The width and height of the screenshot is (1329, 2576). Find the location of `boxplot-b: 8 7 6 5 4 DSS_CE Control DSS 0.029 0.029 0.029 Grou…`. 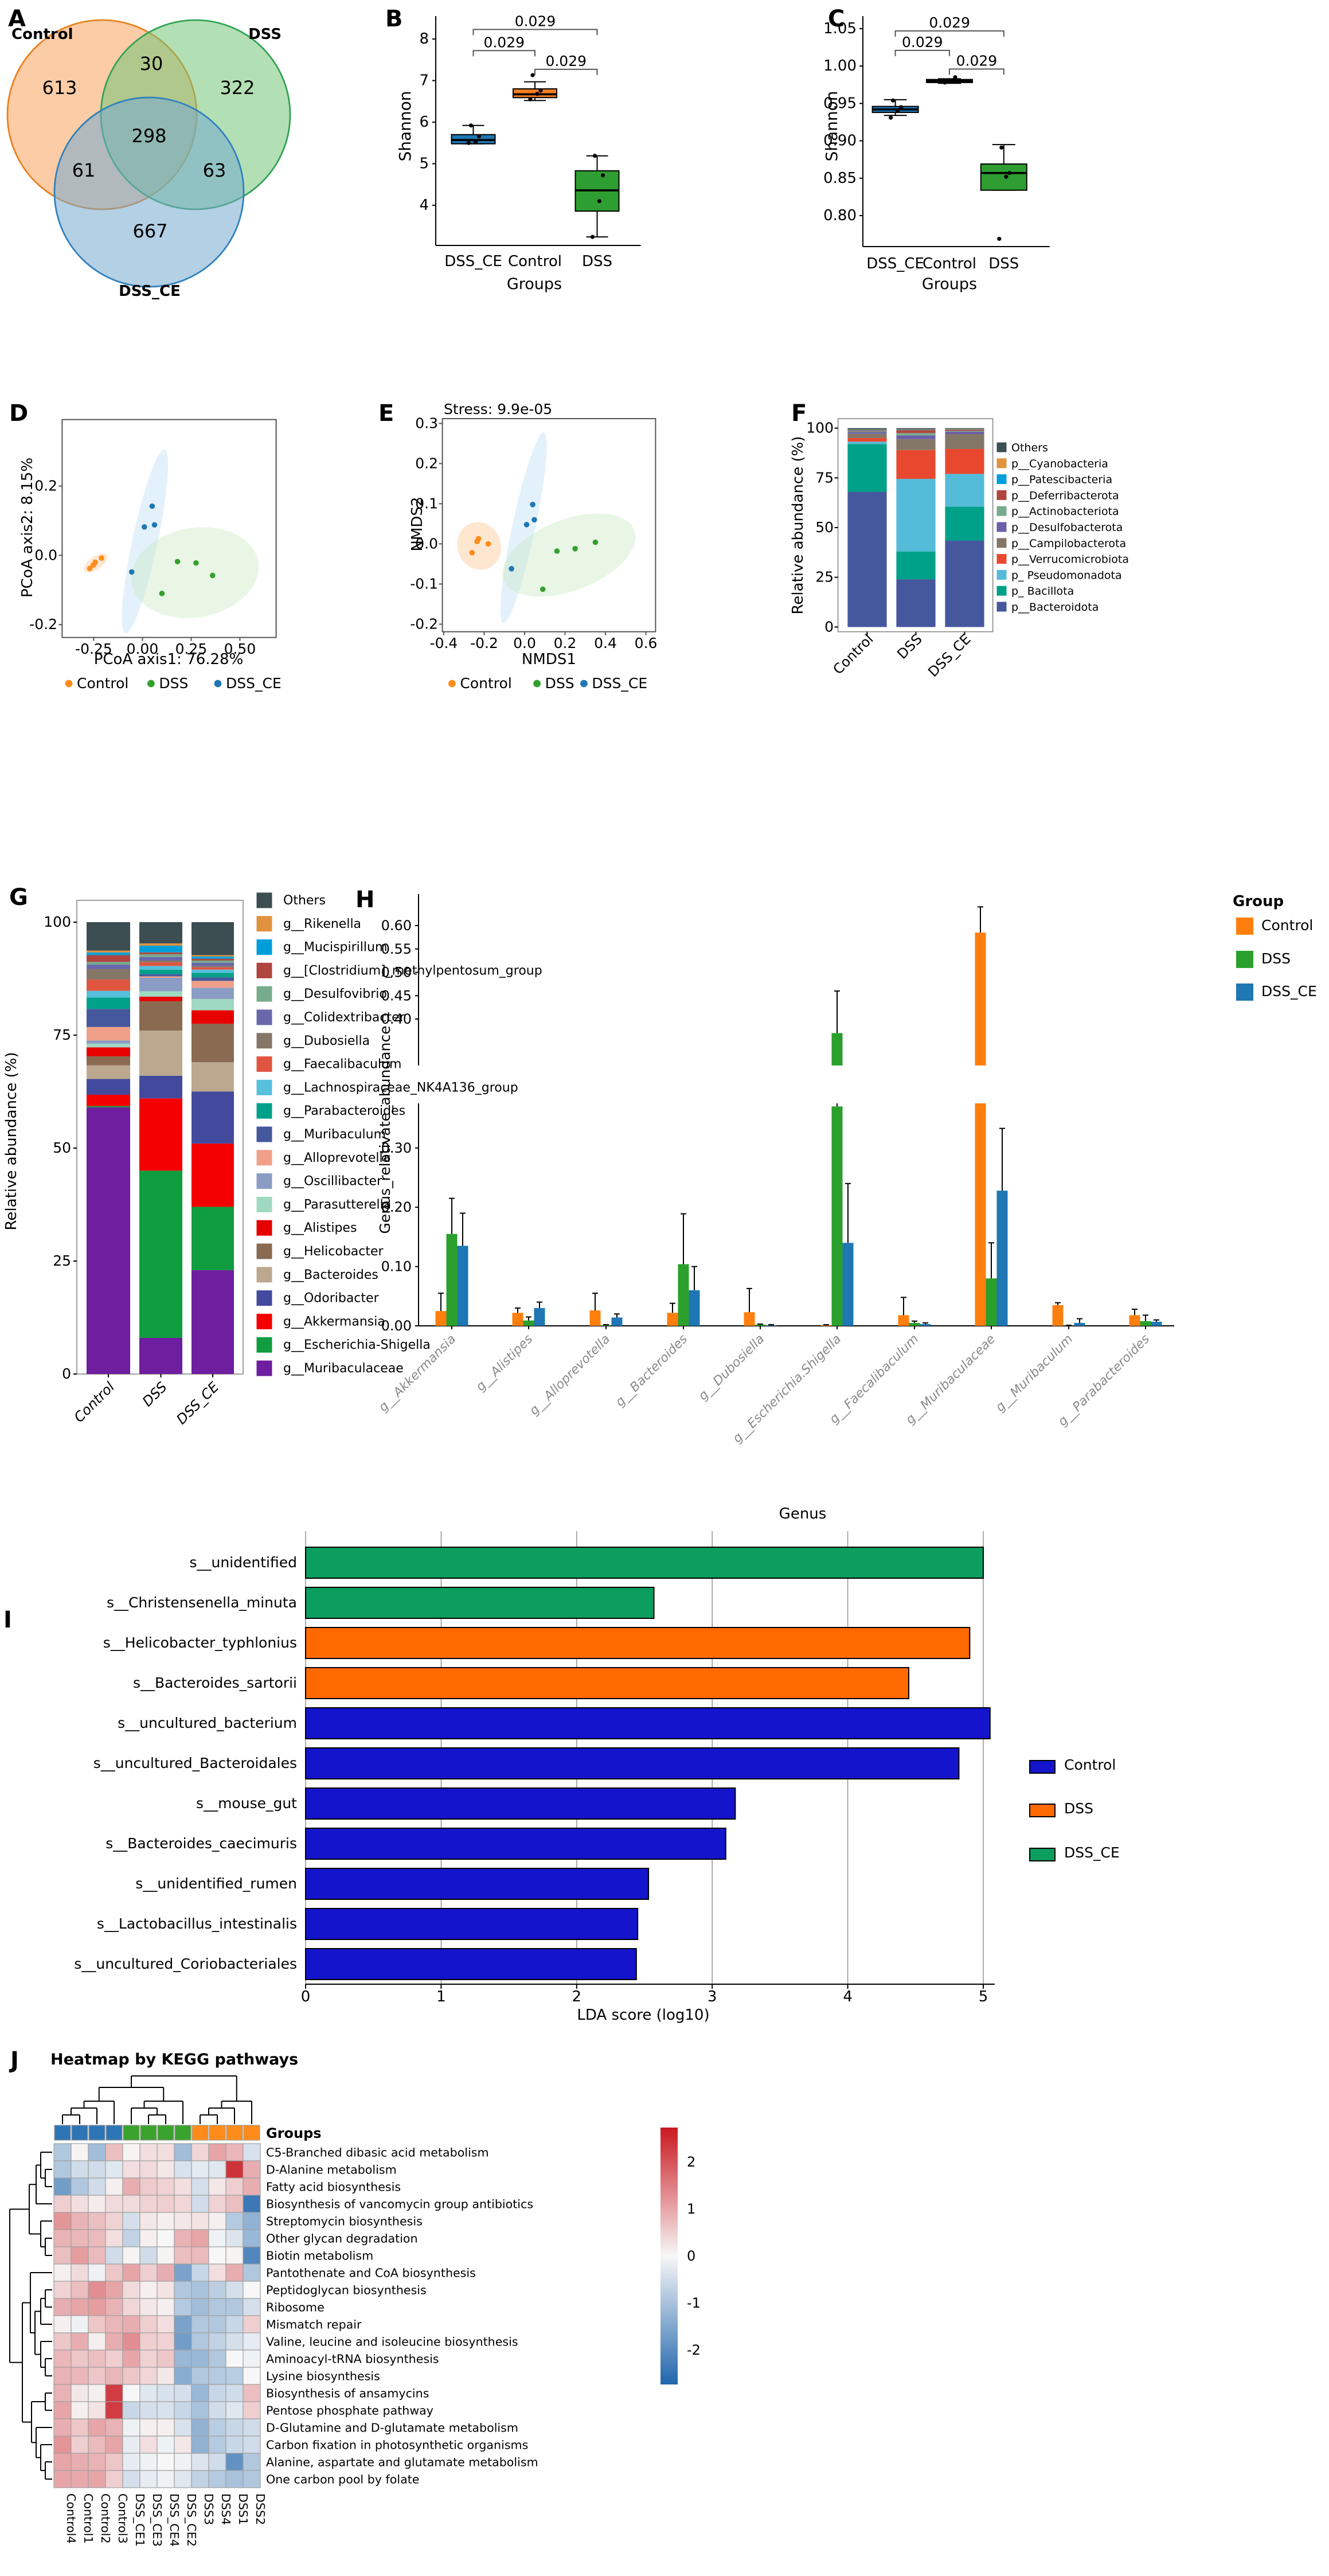

boxplot-b: 8 7 6 5 4 DSS_CE Control DSS 0.029 0.029 0.029 Grou… is located at coordinates (518, 153).